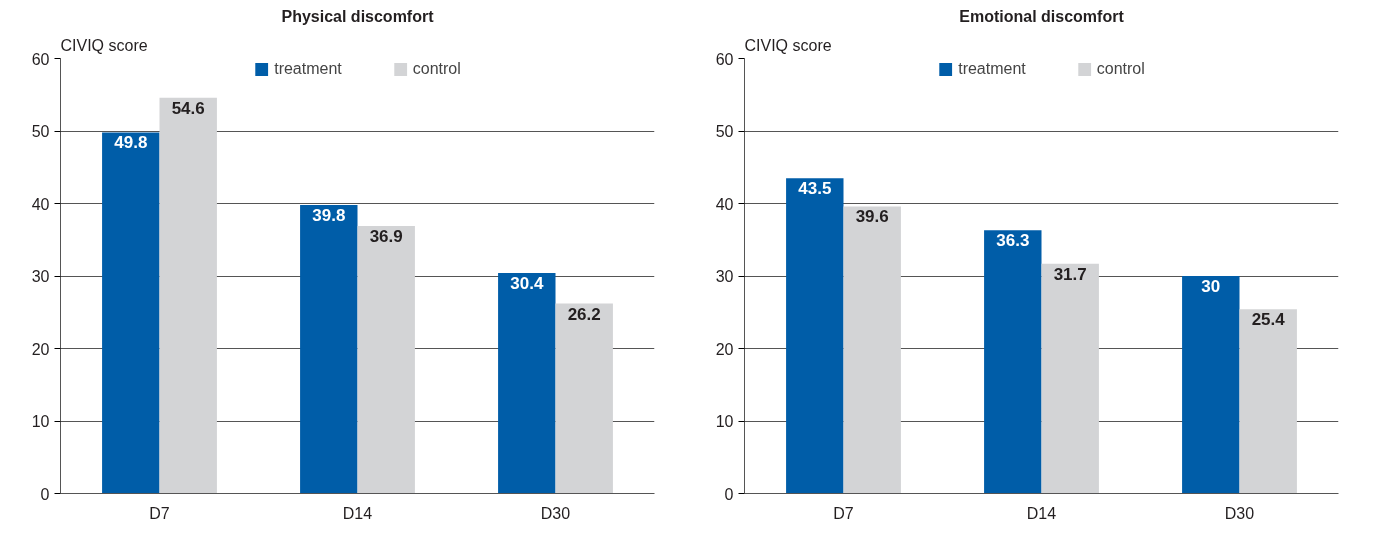  What do you see at coordinates (1013, 241) in the screenshot?
I see `data-label: 36.3` at bounding box center [1013, 241].